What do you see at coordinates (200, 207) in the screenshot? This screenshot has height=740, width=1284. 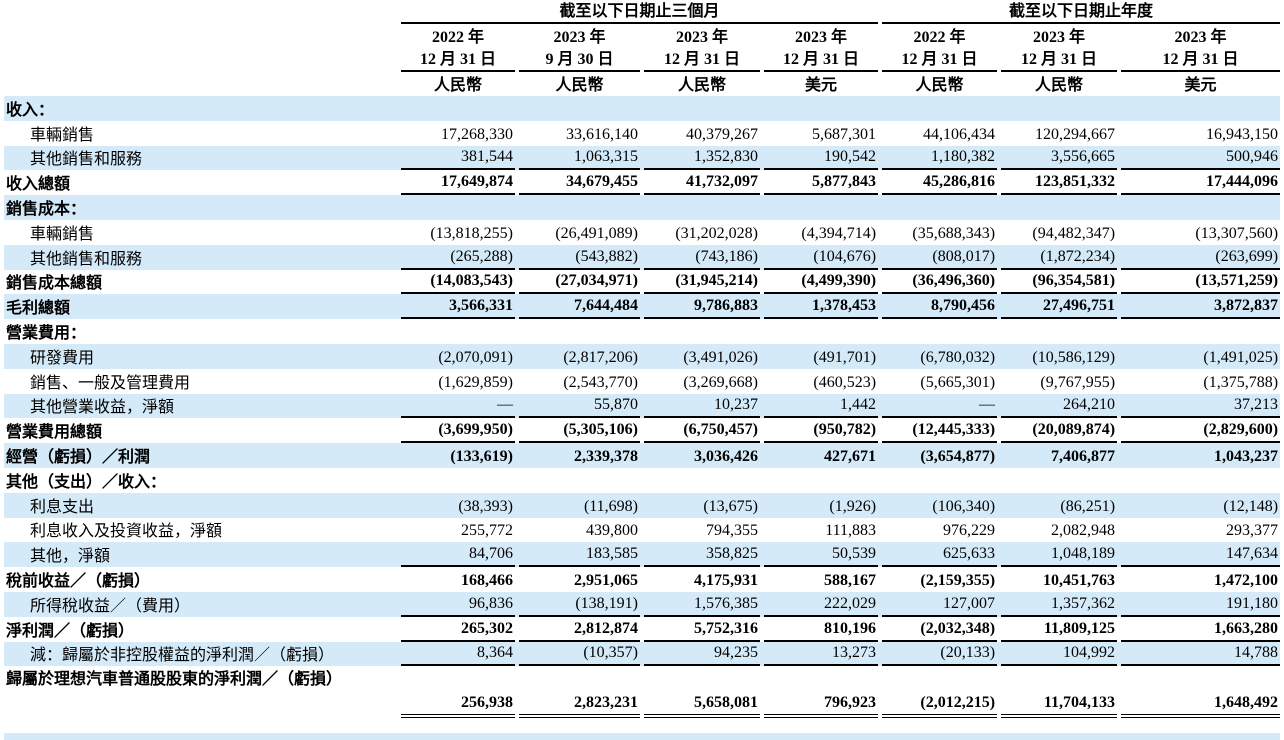 I see `row-label: 銷售成本：` at bounding box center [200, 207].